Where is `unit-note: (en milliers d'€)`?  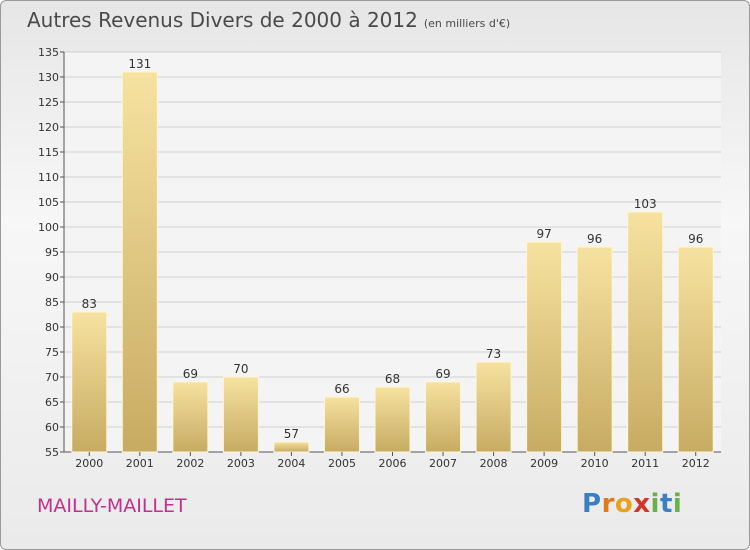
unit-note: (en milliers d'€) is located at coordinates (467, 23).